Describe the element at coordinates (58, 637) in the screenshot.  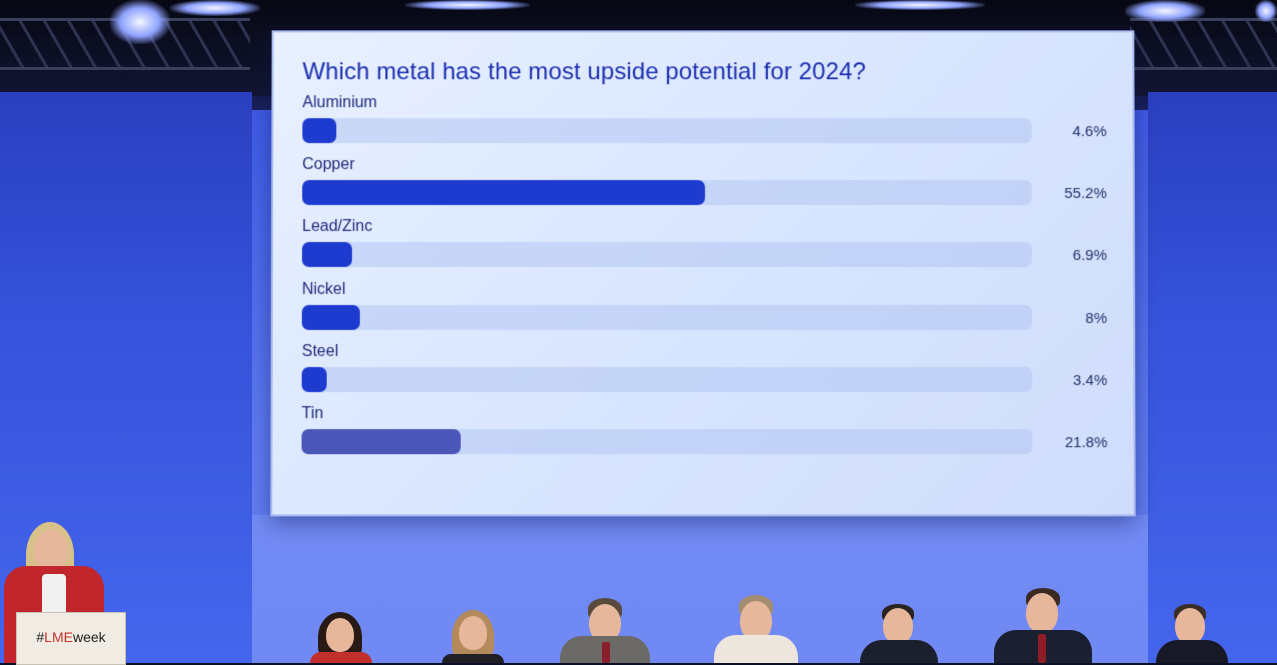
I see `lectern-brand: LME` at that location.